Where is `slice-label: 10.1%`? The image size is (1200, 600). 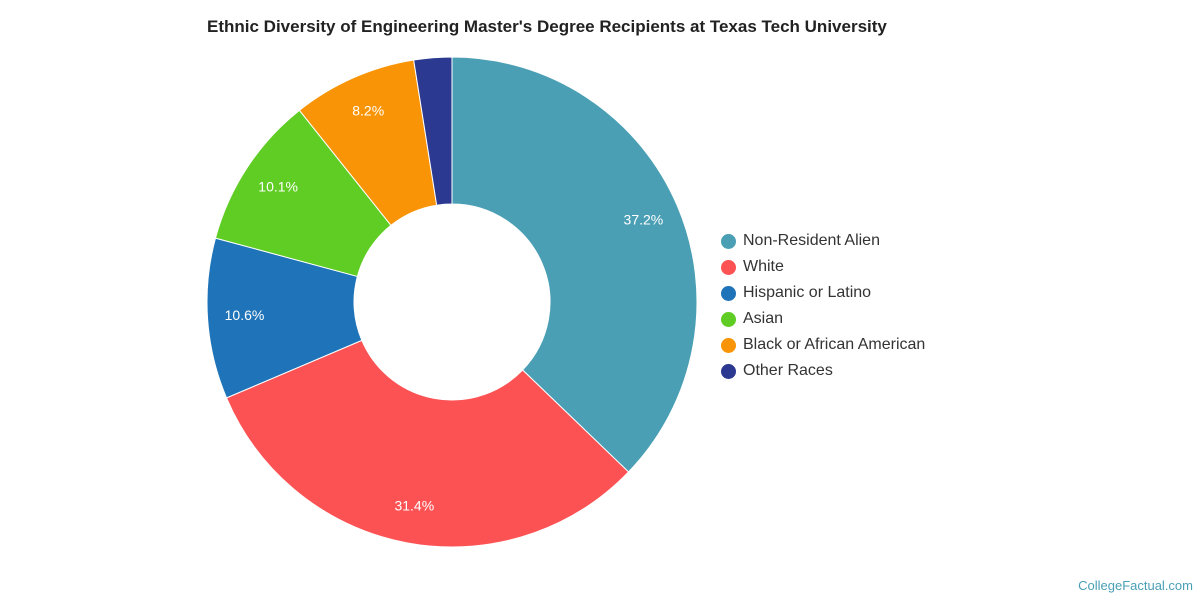
slice-label: 10.1% is located at coordinates (278, 187).